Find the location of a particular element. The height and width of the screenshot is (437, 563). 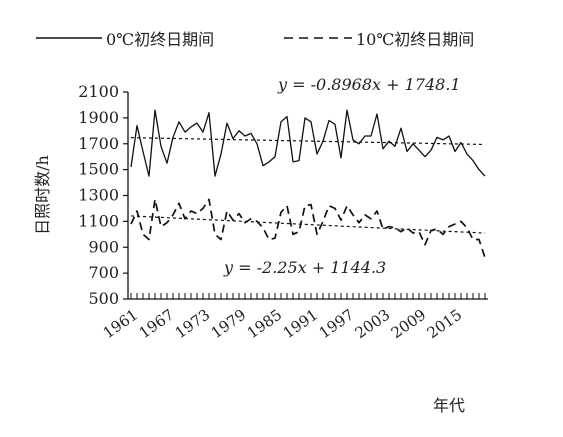

trendline-10c is located at coordinates (308, 224).